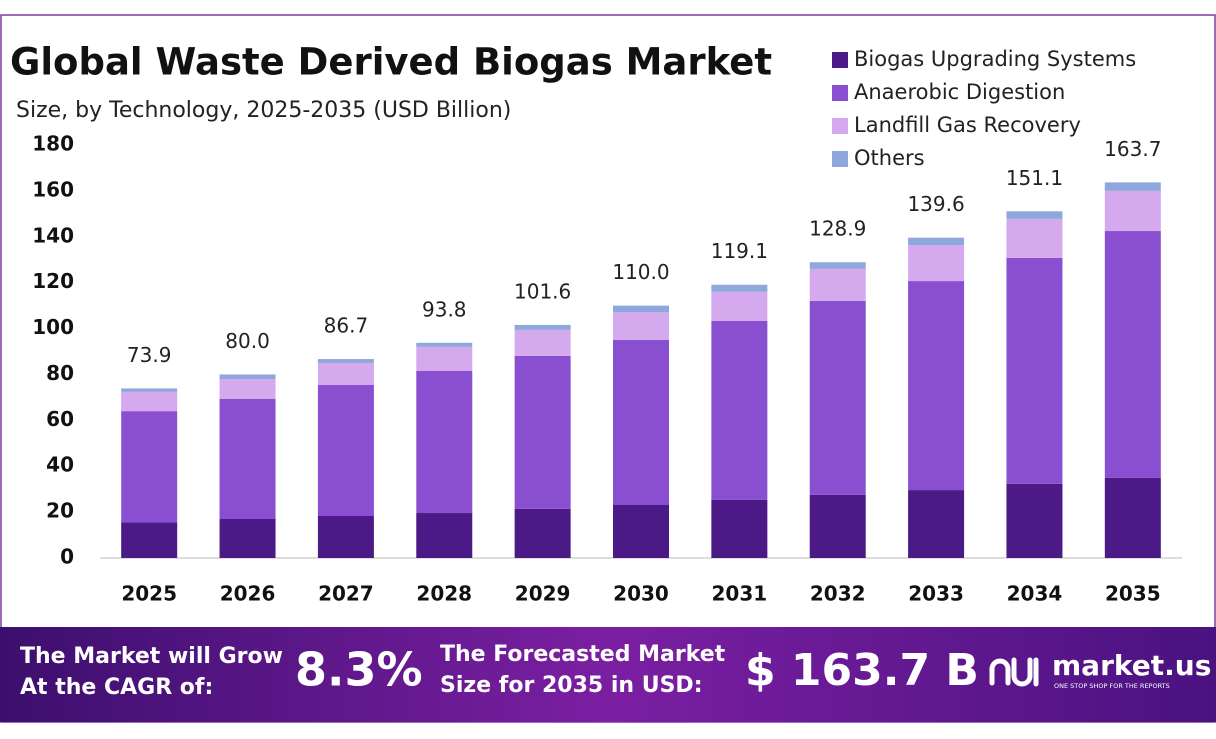 This screenshot has width=1216, height=739. What do you see at coordinates (889, 158) in the screenshot?
I see `legend-label: Others` at bounding box center [889, 158].